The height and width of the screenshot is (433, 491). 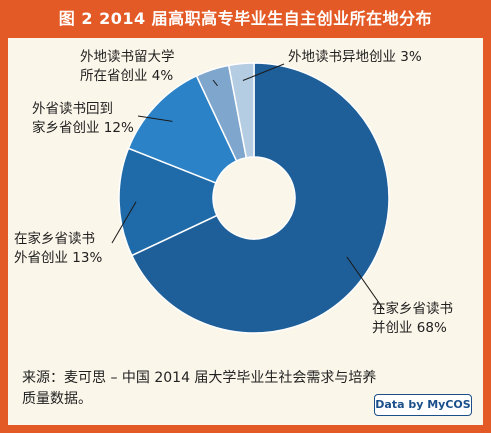 What do you see at coordinates (127, 76) in the screenshot?
I see `slice-label-line2: 所在省创业 4%` at bounding box center [127, 76].